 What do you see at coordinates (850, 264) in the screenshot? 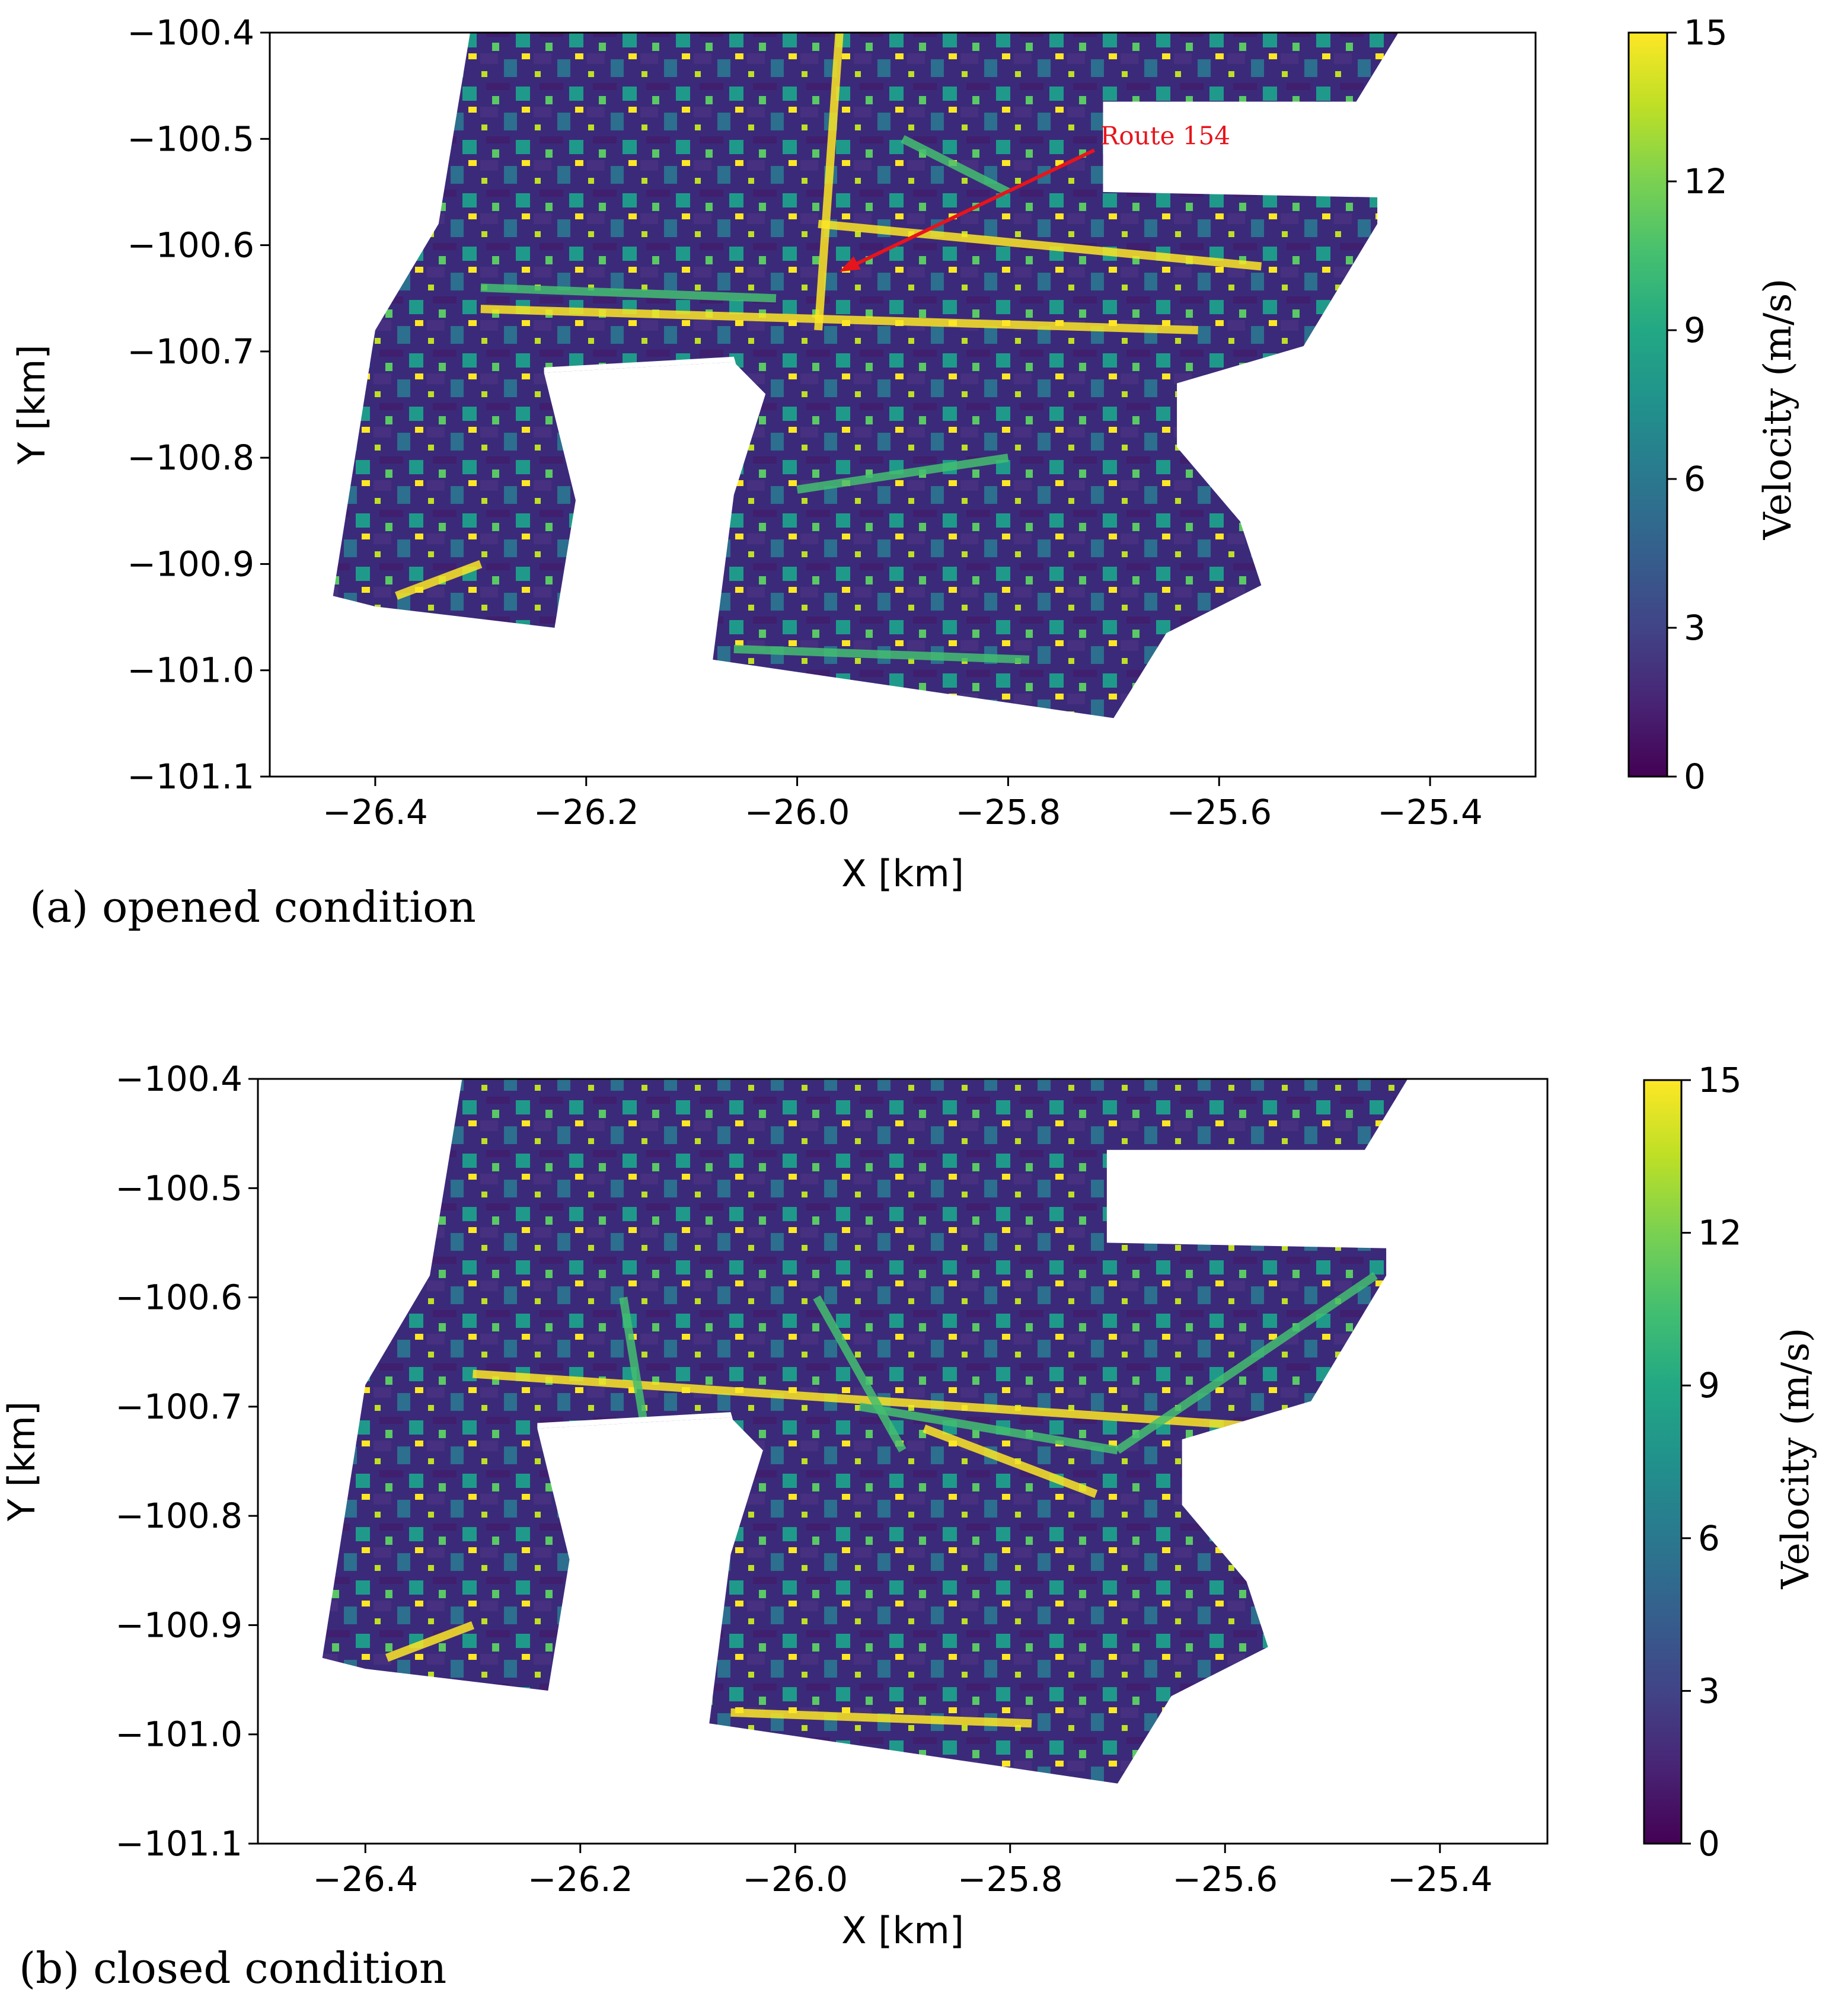
I see `route-arrowhead` at bounding box center [850, 264].